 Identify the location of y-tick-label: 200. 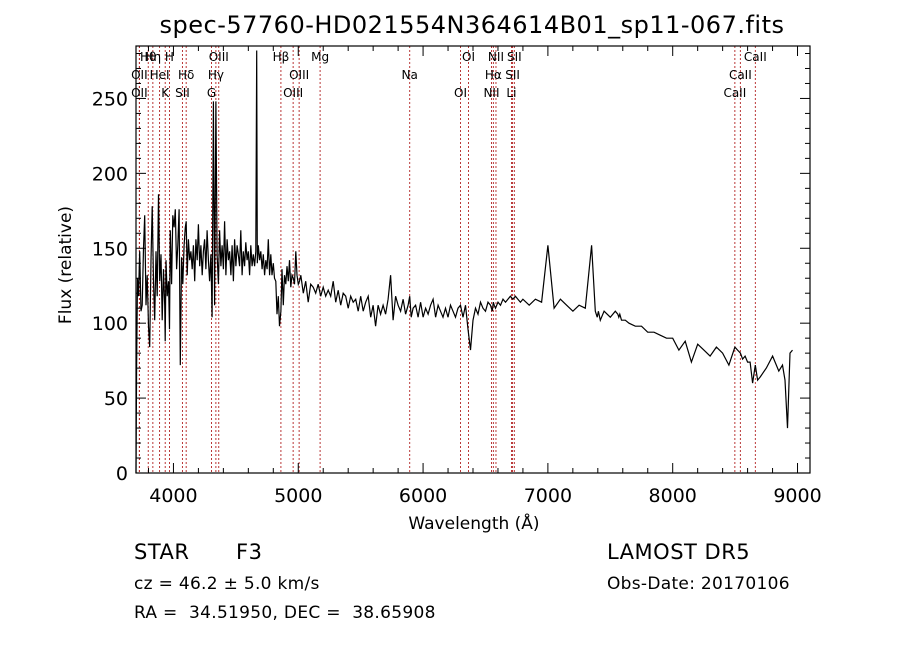
(110, 174).